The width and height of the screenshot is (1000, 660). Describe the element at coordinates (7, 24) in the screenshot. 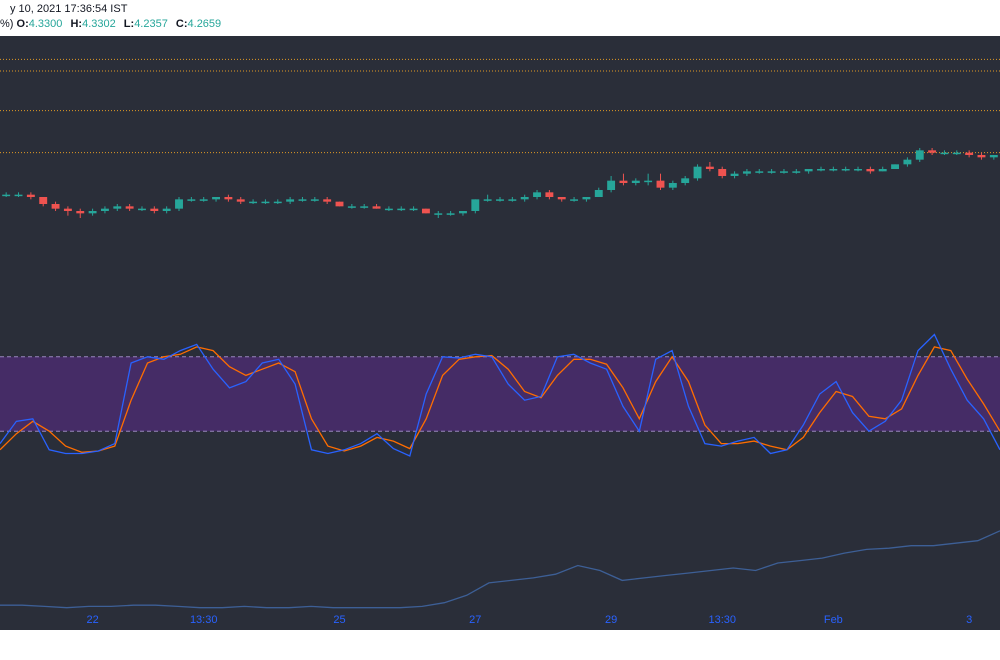

I see `ohlc-prefix: %)` at that location.